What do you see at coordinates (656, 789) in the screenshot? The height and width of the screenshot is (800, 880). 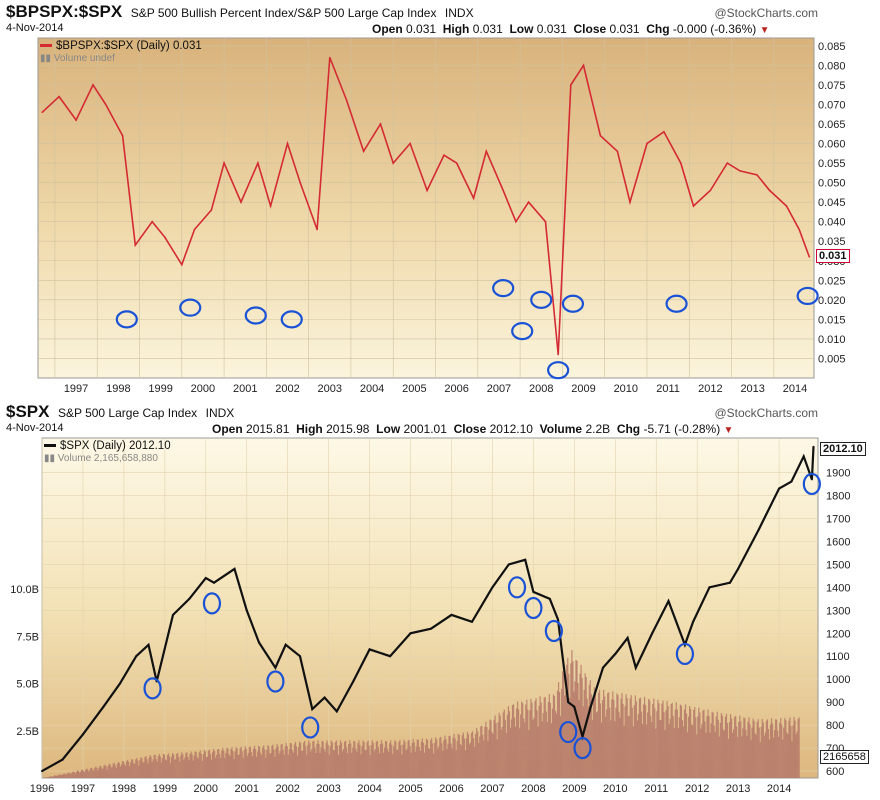 I see `bottom-x-tick-label: 2011` at bounding box center [656, 789].